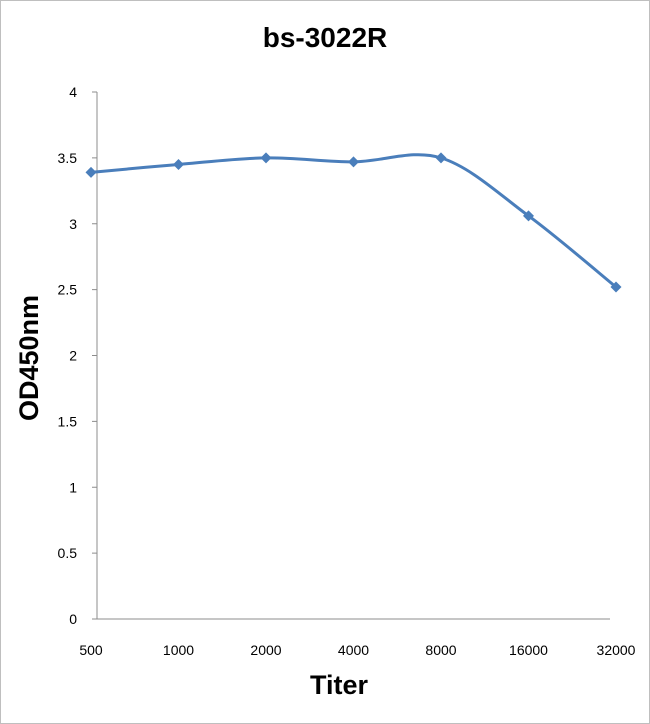 The width and height of the screenshot is (650, 724). I want to click on x-tick-label: 2000, so click(265, 650).